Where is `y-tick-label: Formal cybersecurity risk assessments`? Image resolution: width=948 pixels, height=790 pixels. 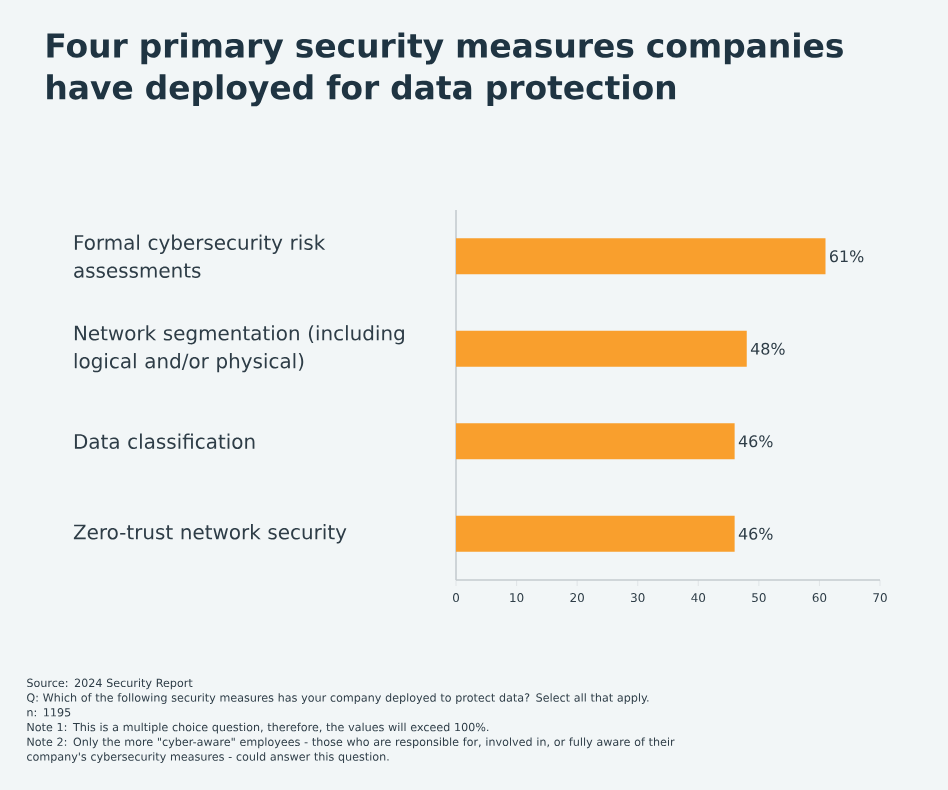
y-tick-label: Formal cybersecurity risk assessments is located at coordinates (200, 256).